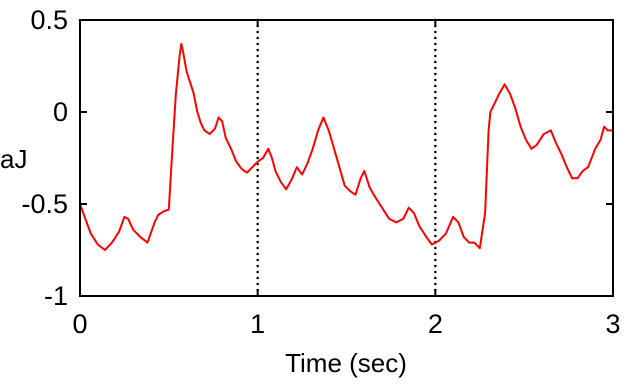 The width and height of the screenshot is (634, 384). I want to click on x-tick-label-3: 3, so click(612, 324).